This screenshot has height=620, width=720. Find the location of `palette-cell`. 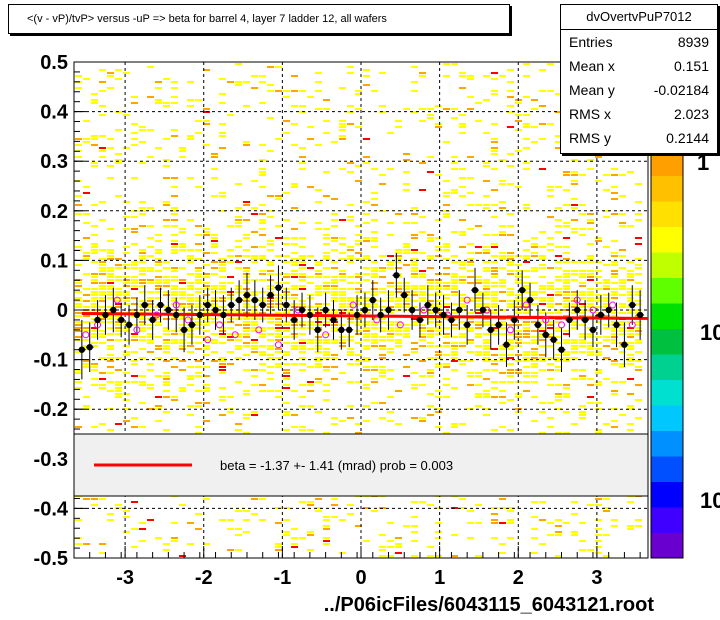

palette-cell is located at coordinates (667, 545).